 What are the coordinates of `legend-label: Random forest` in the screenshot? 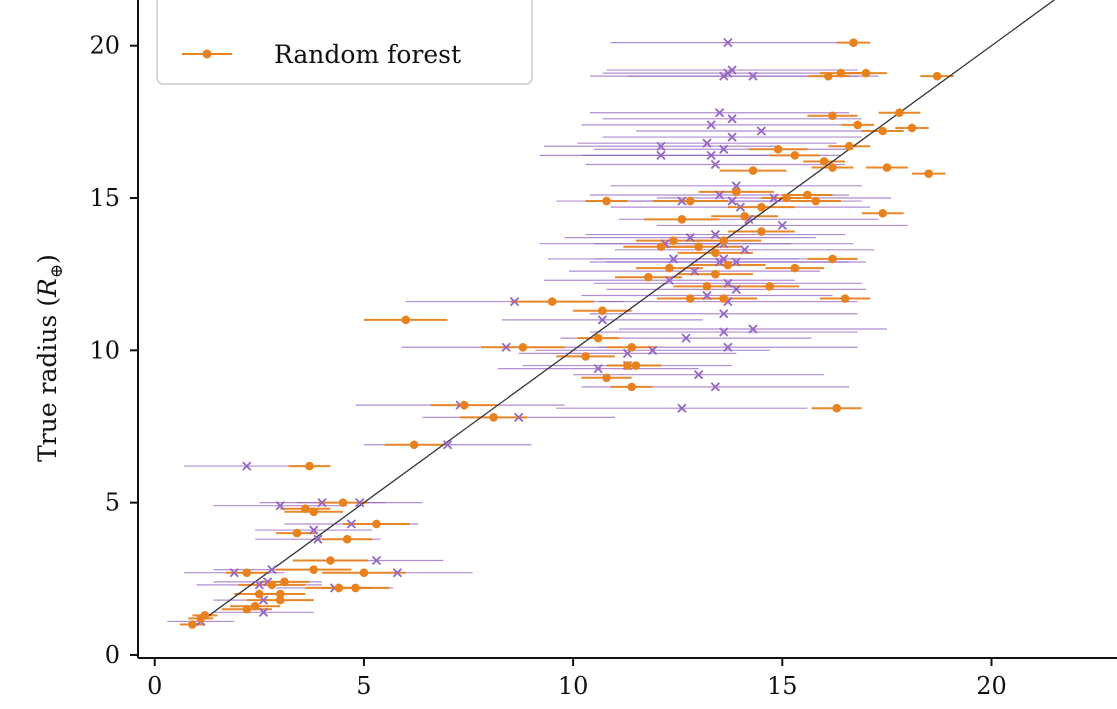 It's located at (367, 54).